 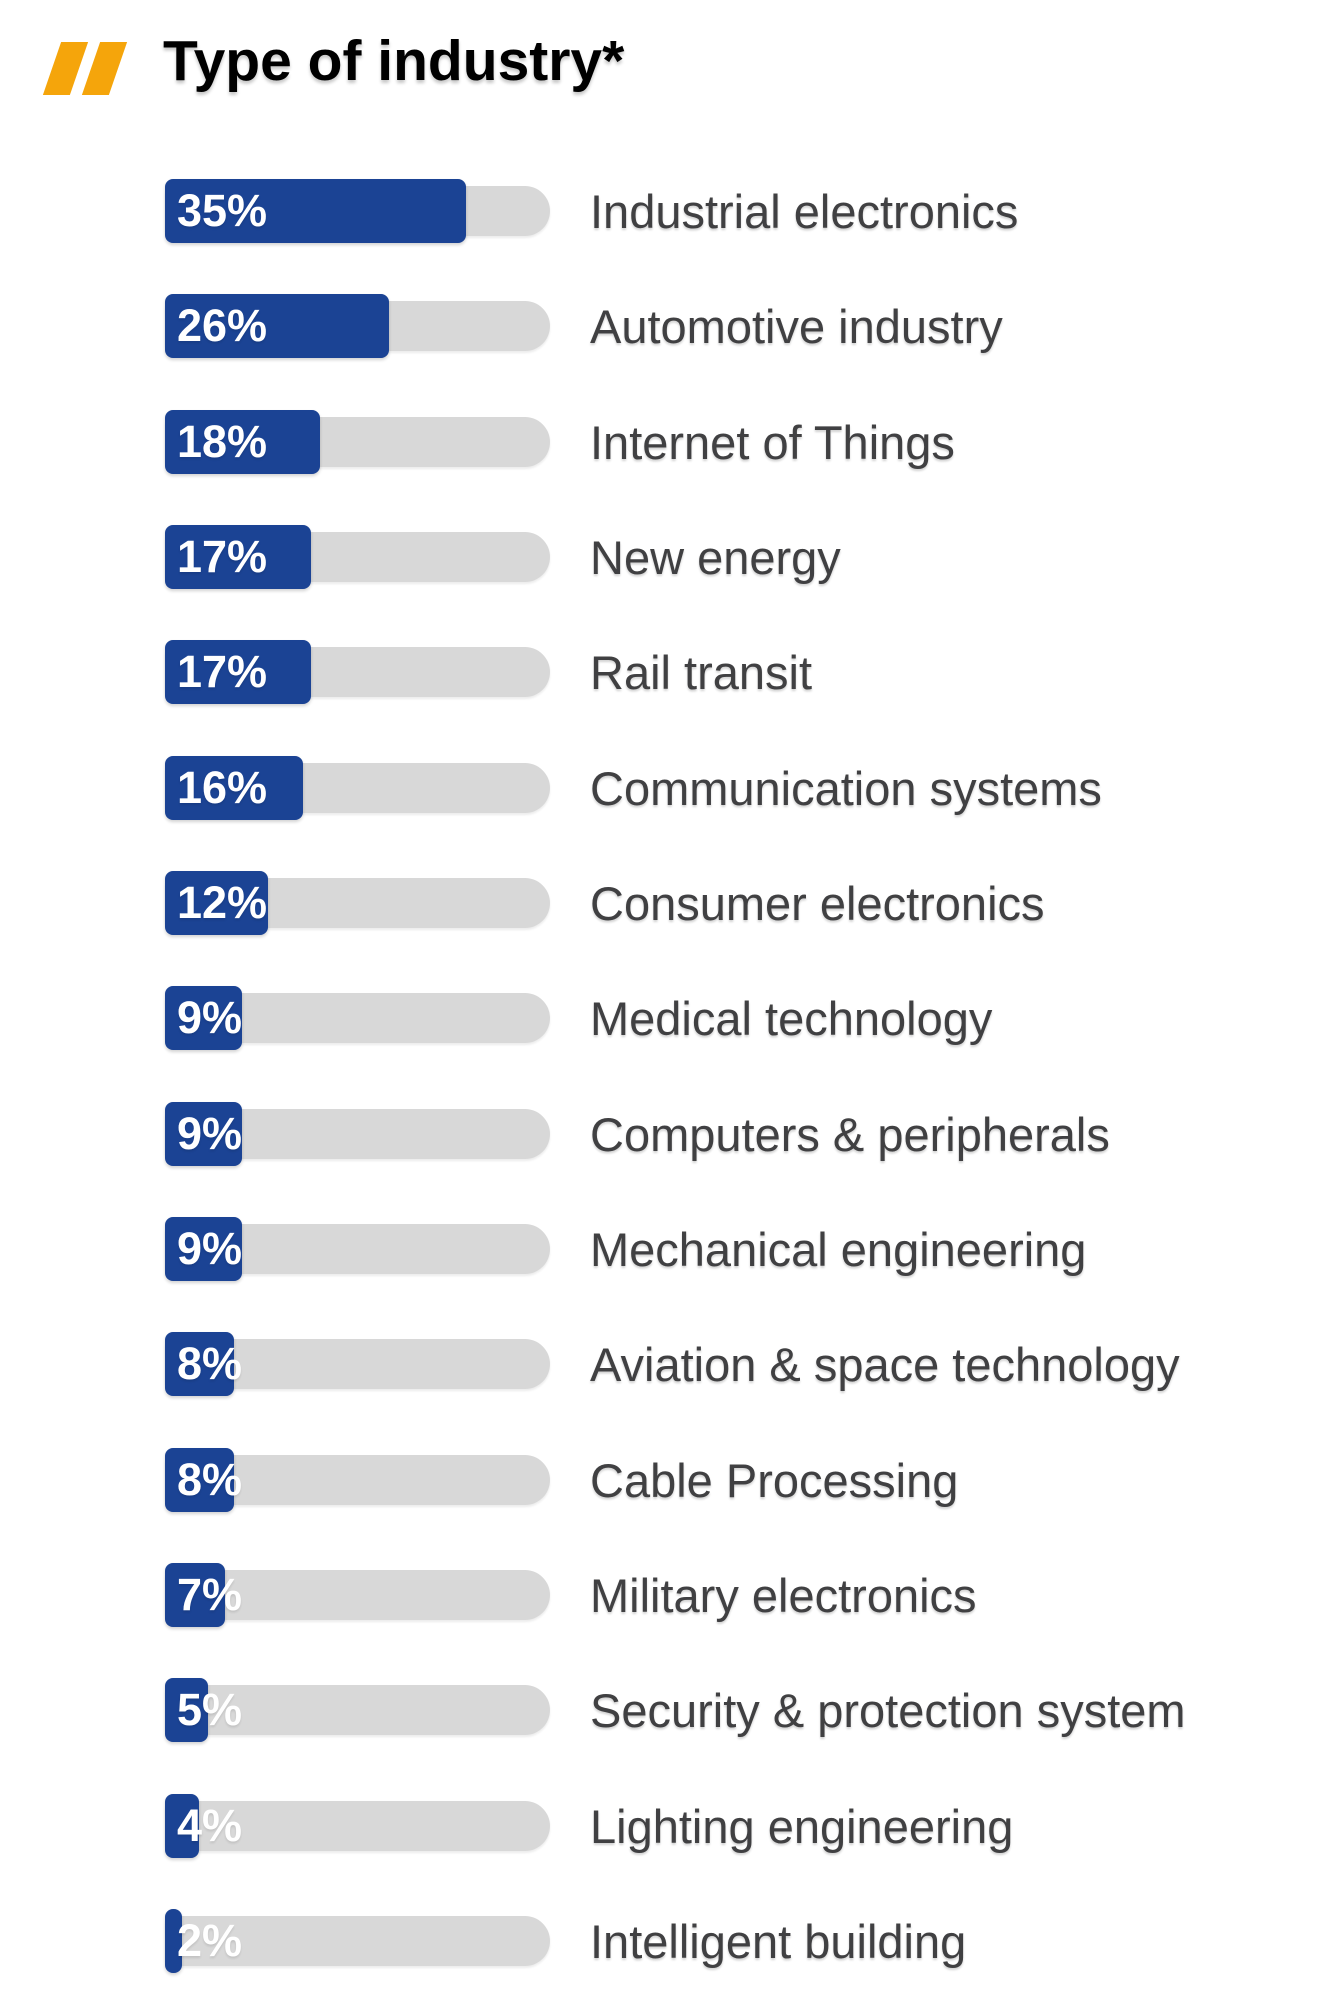 I want to click on bar-category-label: New energy, so click(x=715, y=557).